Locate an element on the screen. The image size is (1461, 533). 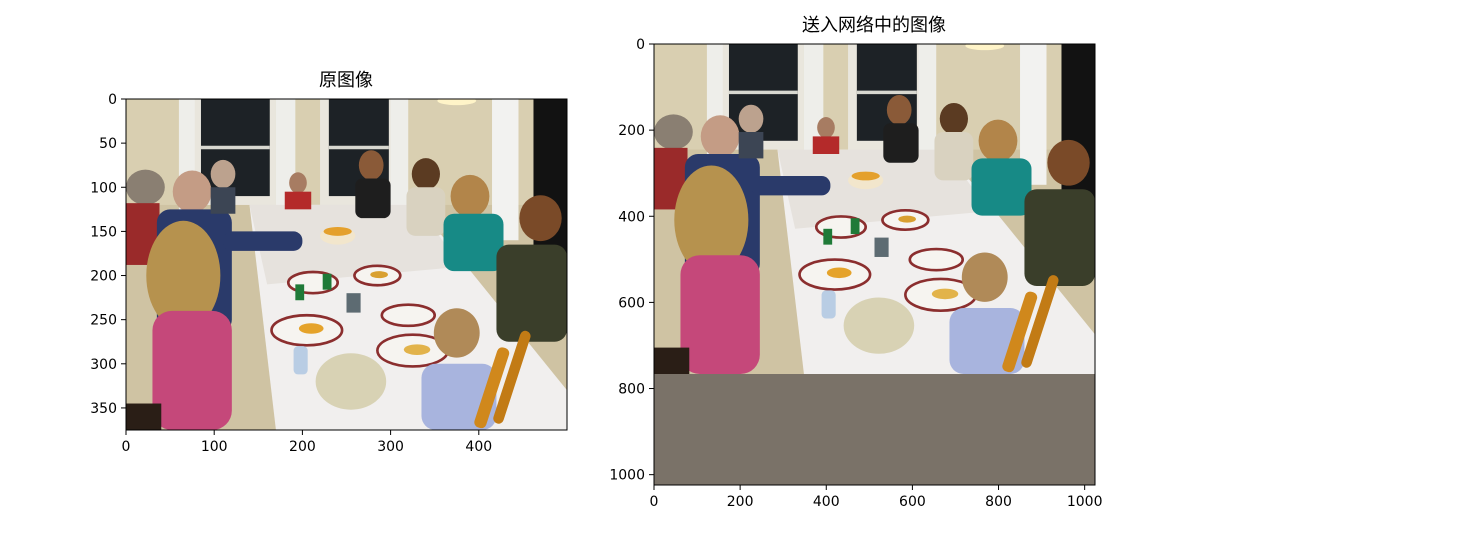
x-tick-label: 1000 is located at coordinates (1085, 502).